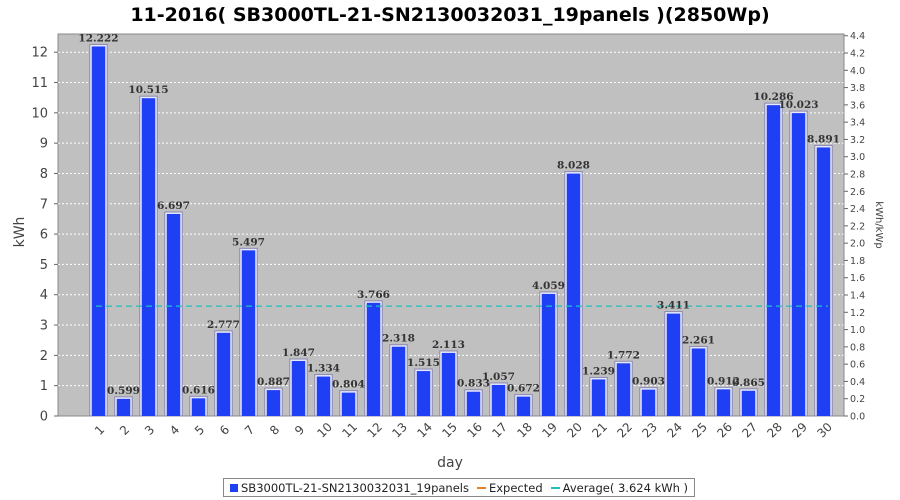  What do you see at coordinates (857, 192) in the screenshot?
I see `y2-tick-label: 2.6` at bounding box center [857, 192].